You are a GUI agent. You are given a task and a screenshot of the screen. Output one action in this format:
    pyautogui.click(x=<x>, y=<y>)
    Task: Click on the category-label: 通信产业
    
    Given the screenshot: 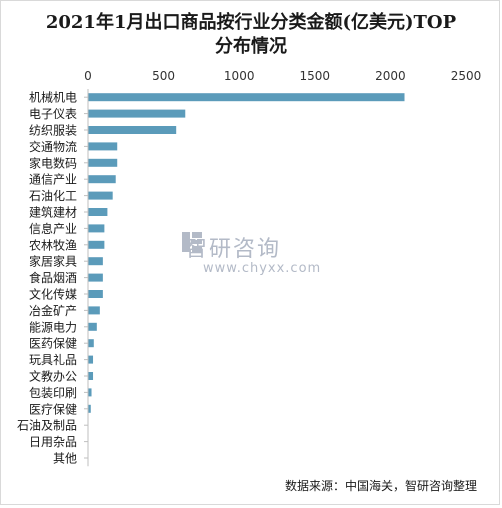 What is the action you would take?
    pyautogui.click(x=53, y=180)
    